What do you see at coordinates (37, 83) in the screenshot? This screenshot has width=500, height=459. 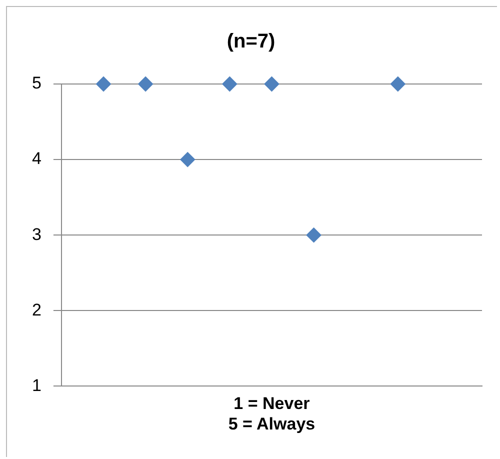 I see `y-tick-label: 5` at bounding box center [37, 83].